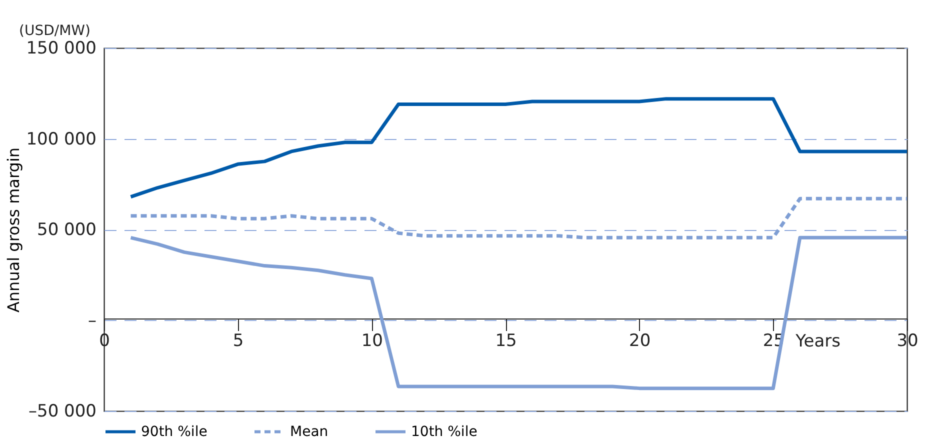  Describe the element at coordinates (238, 341) in the screenshot. I see `x-tick-label: 5` at that location.